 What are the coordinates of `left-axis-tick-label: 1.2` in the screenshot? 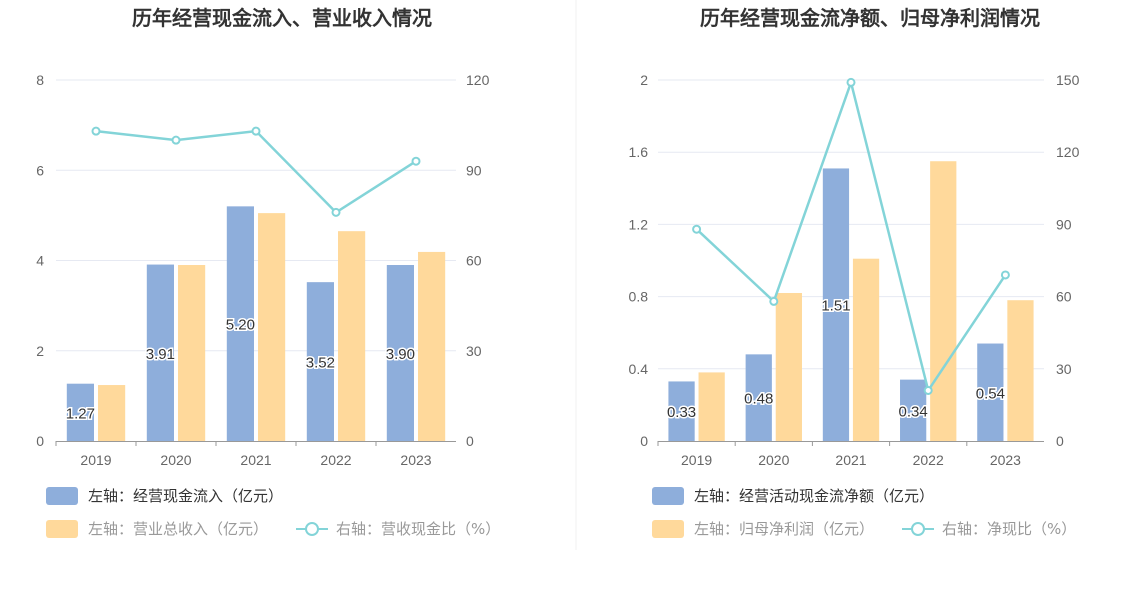 It's located at (639, 224).